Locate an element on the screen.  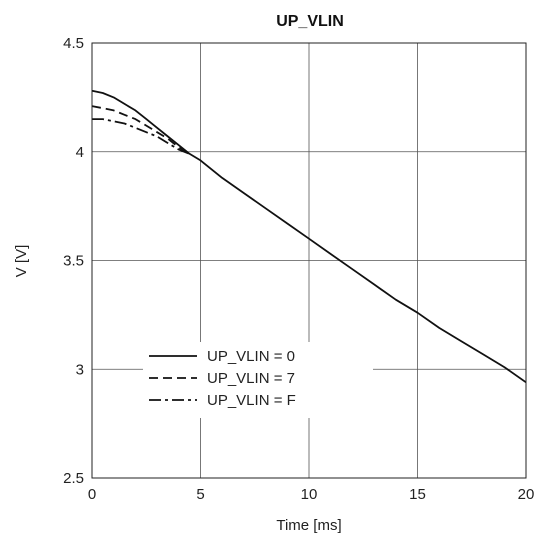
chart-title: UP_VLIN is located at coordinates (310, 21).